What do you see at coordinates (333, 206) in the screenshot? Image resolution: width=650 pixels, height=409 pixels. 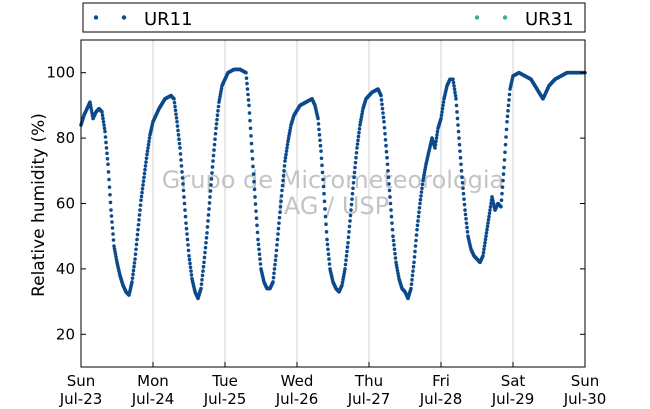 I see `watermark-line-2: IAG / USP` at bounding box center [333, 206].